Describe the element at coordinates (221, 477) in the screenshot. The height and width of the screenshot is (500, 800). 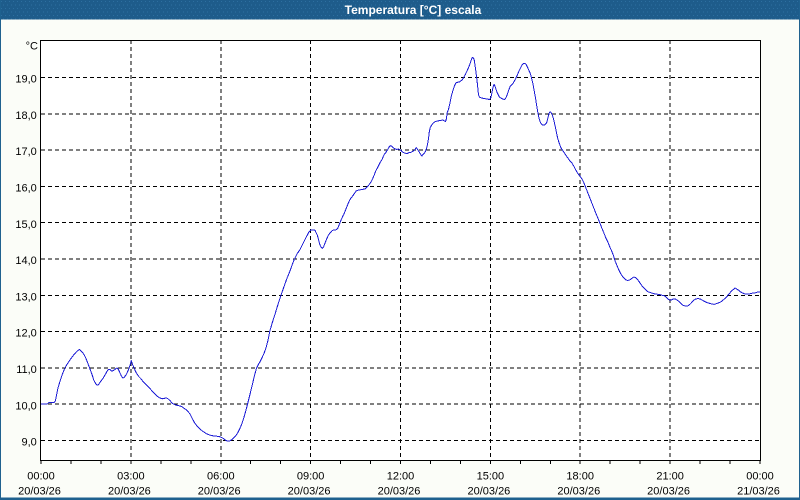
I see `svg-text: 06:00` at that location.